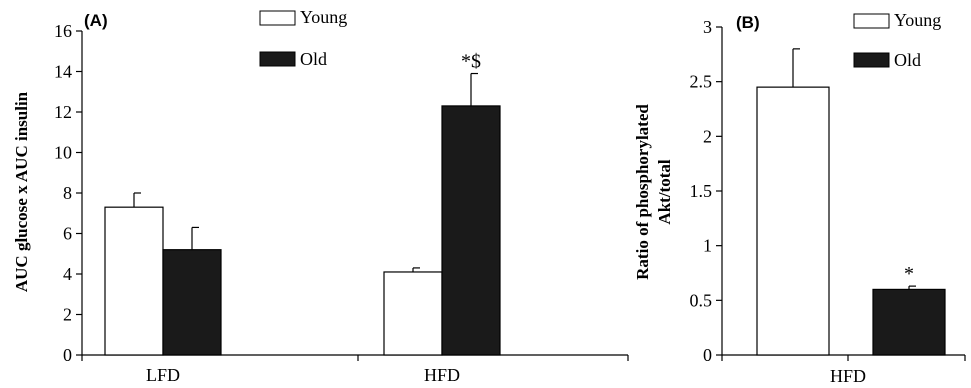  I want to click on panel-a-bar-young-lfd, so click(134, 281).